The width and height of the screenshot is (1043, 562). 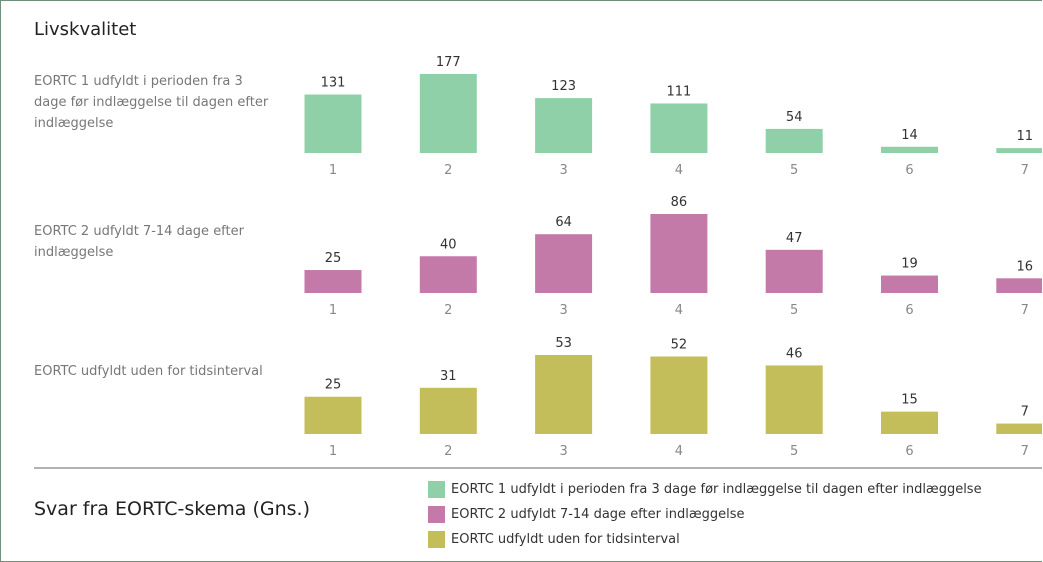 I want to click on value-label: 11, so click(x=1025, y=136).